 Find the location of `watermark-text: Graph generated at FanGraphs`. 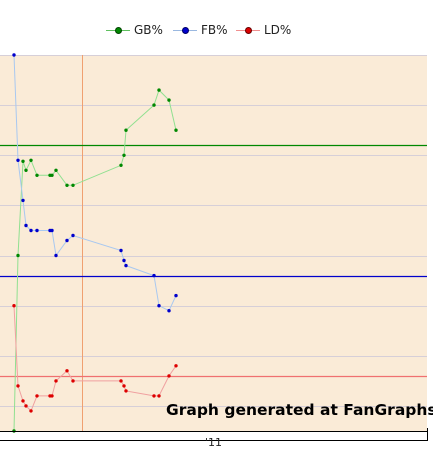

watermark-text: Graph generated at FanGraphs is located at coordinates (299, 410).